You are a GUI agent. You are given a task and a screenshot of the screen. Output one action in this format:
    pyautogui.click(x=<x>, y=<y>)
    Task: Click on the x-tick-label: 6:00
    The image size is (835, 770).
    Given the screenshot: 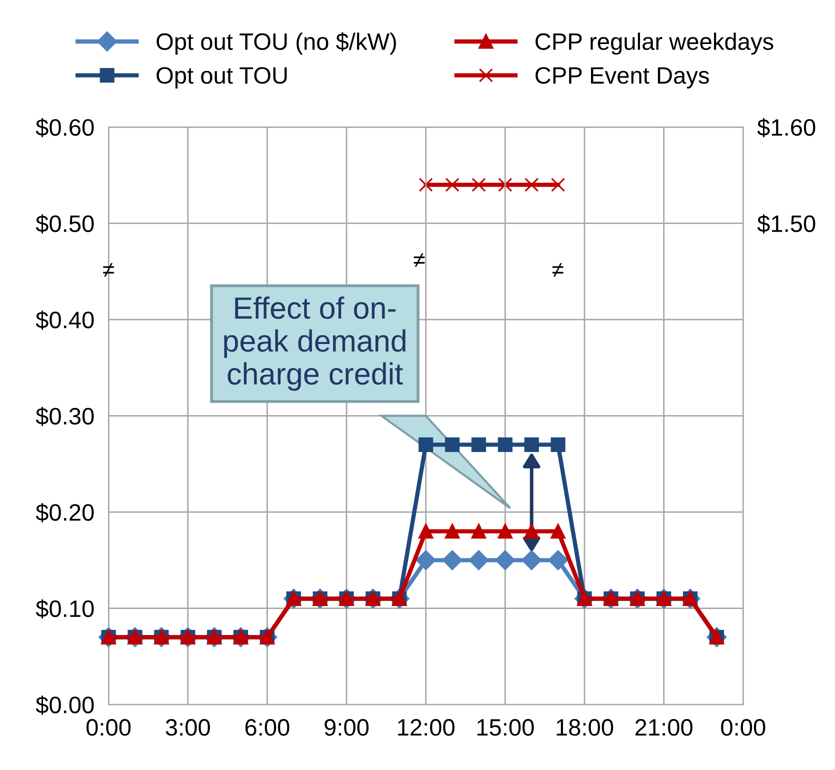 What is the action you would take?
    pyautogui.click(x=267, y=727)
    